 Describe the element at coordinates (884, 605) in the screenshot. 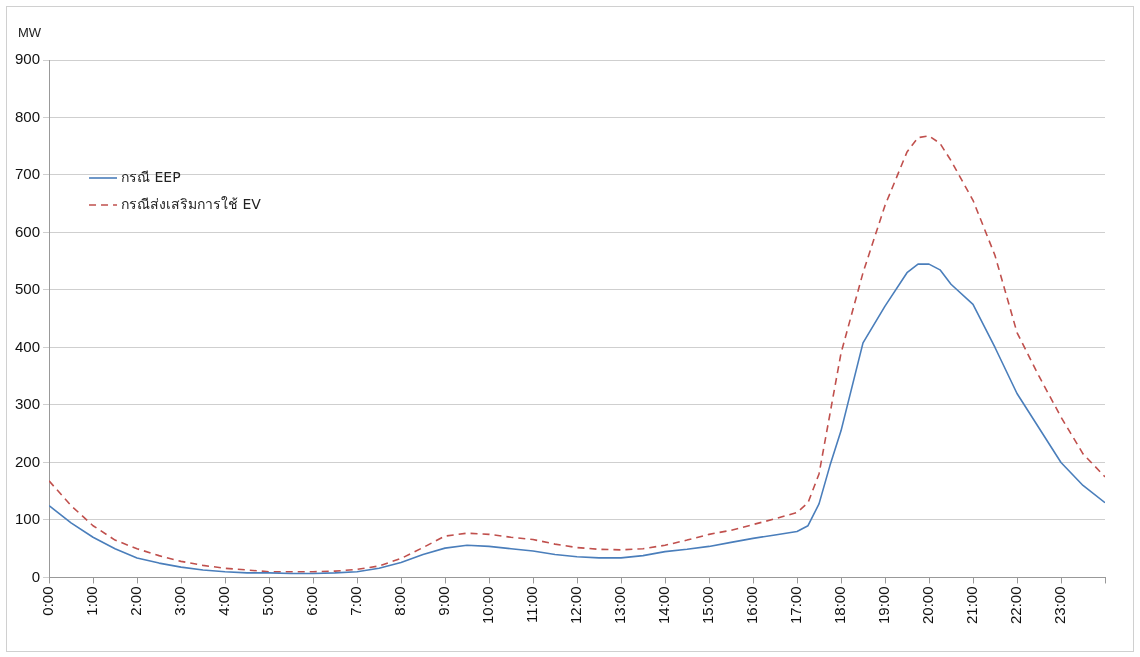

I see `x-tick-label: 19:00` at that location.